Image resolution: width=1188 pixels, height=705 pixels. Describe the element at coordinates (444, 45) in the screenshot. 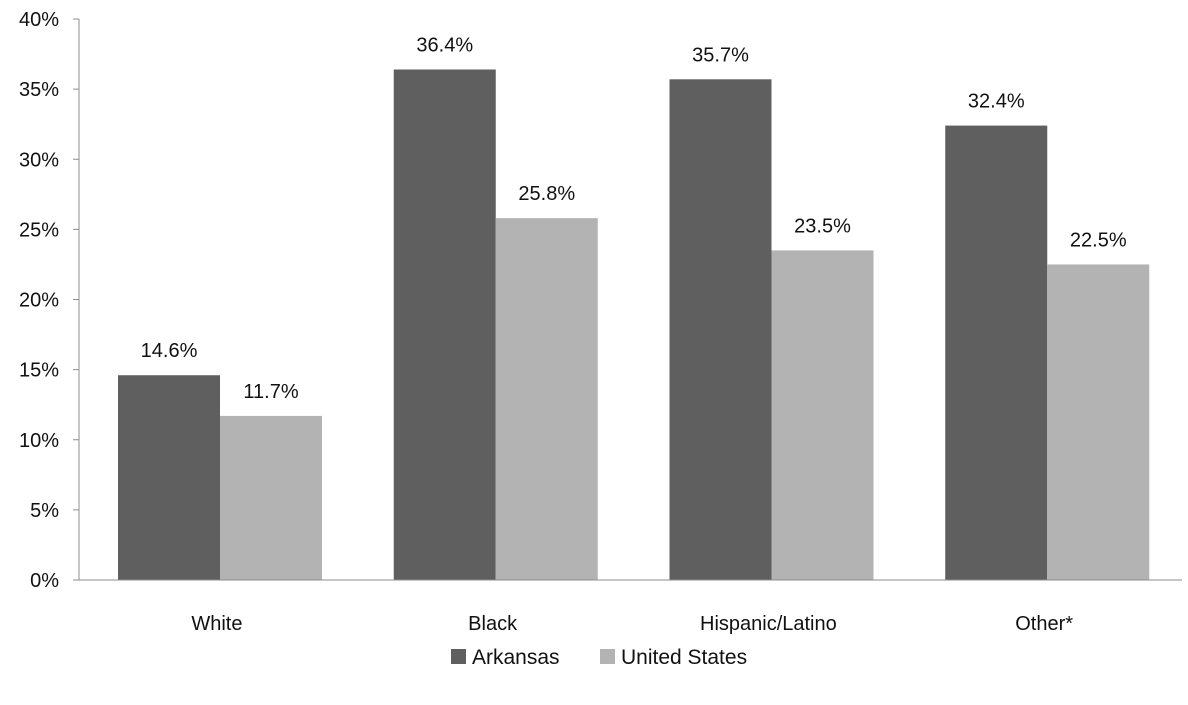

I see `data-label: 36.4%` at that location.